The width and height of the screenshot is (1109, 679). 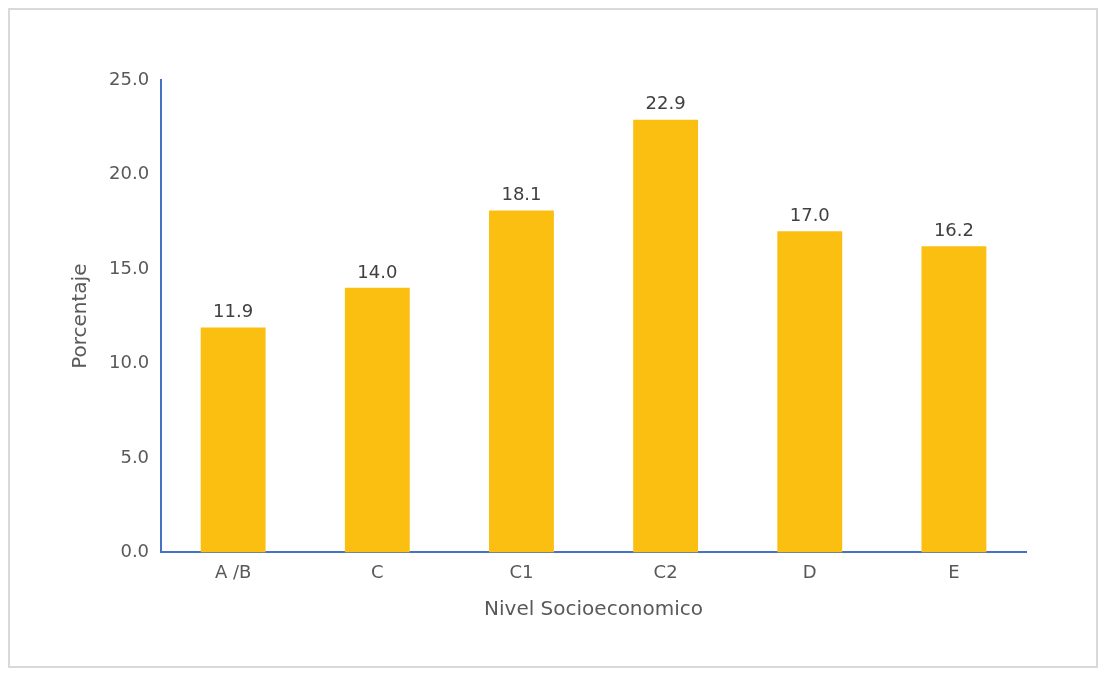 I want to click on x-tick-label: E, so click(x=954, y=571).